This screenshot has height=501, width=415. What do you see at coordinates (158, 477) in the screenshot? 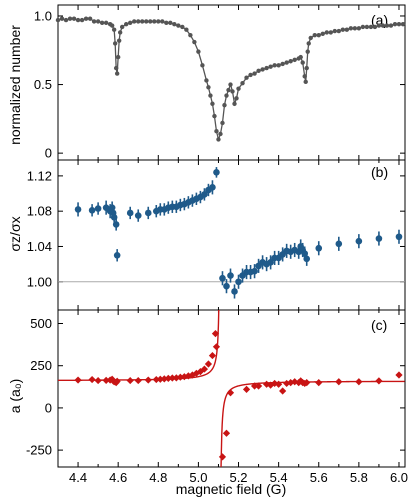
I see `x-tick-label: 4.8` at bounding box center [158, 477].